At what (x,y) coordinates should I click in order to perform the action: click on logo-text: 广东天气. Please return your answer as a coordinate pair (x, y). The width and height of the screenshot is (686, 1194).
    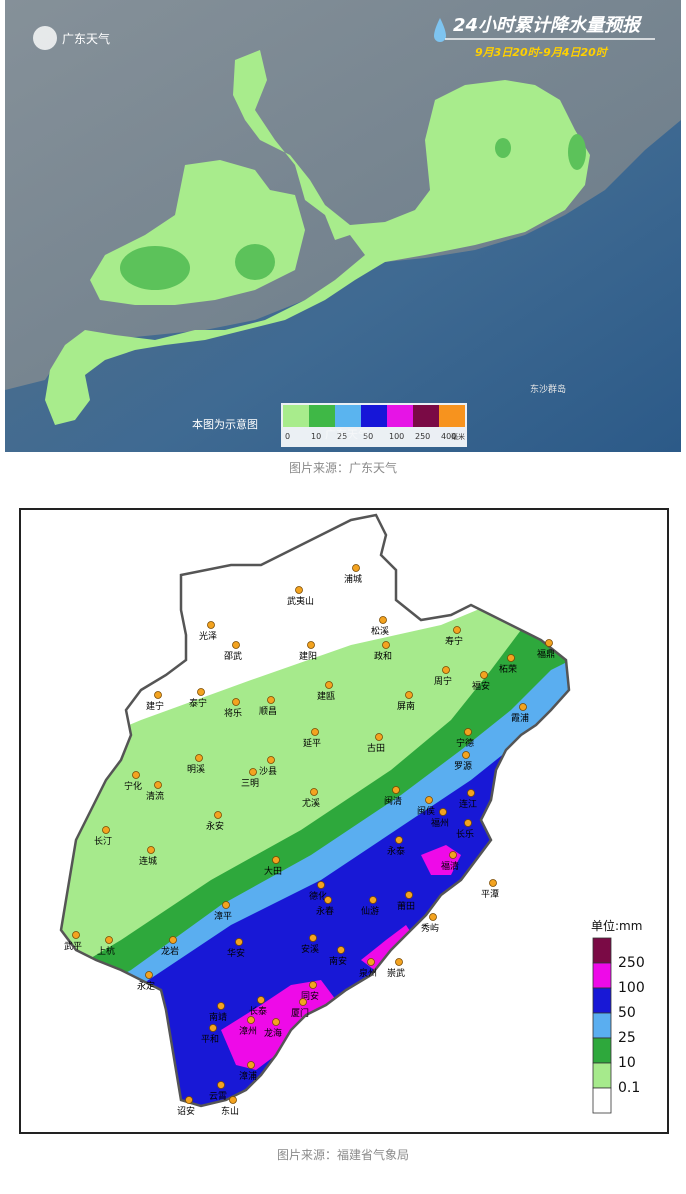
    Looking at the image, I should click on (86, 38).